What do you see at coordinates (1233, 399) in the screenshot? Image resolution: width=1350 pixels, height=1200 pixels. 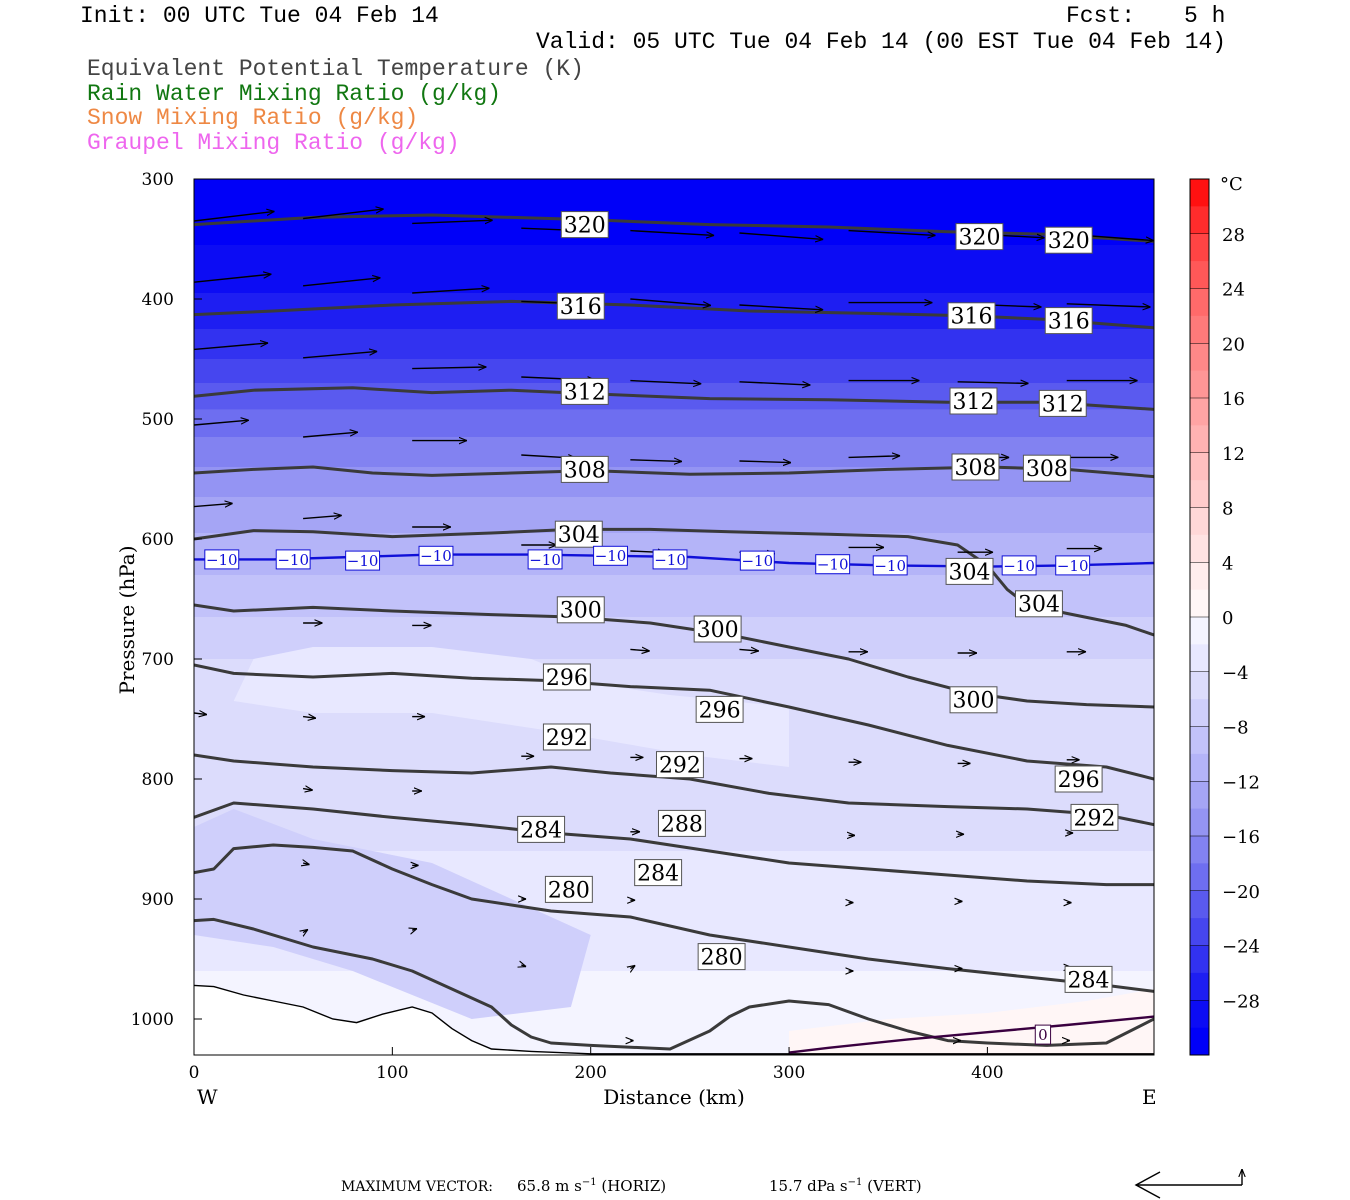 I see `colorbar-tick-label: 16` at bounding box center [1233, 399].